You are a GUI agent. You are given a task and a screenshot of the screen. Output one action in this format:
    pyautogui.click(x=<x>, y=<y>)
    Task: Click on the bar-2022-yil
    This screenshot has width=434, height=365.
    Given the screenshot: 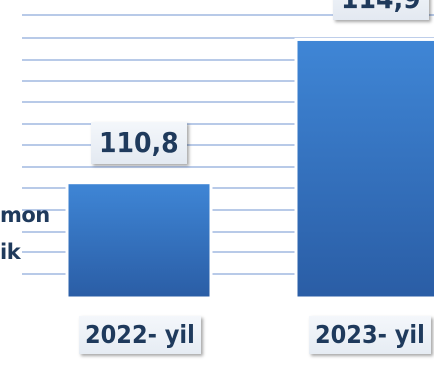 What is the action you would take?
    pyautogui.click(x=139, y=240)
    